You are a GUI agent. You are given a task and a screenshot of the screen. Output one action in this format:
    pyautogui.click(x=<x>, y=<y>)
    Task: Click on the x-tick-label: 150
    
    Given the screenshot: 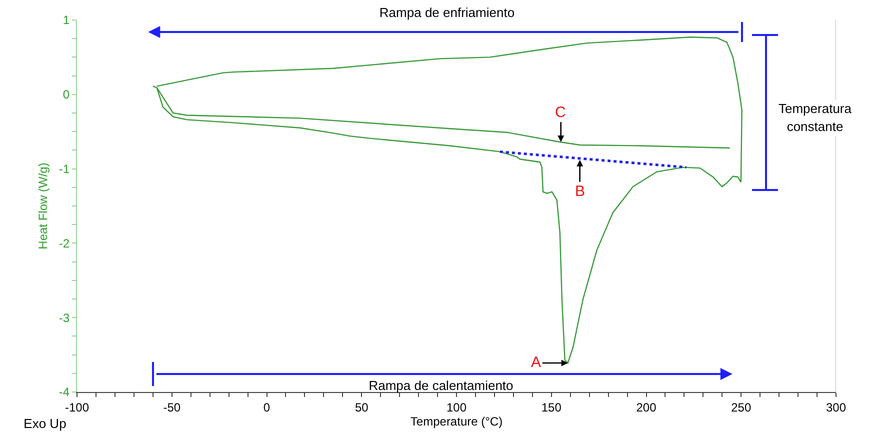 What is the action you would take?
    pyautogui.click(x=551, y=407)
    